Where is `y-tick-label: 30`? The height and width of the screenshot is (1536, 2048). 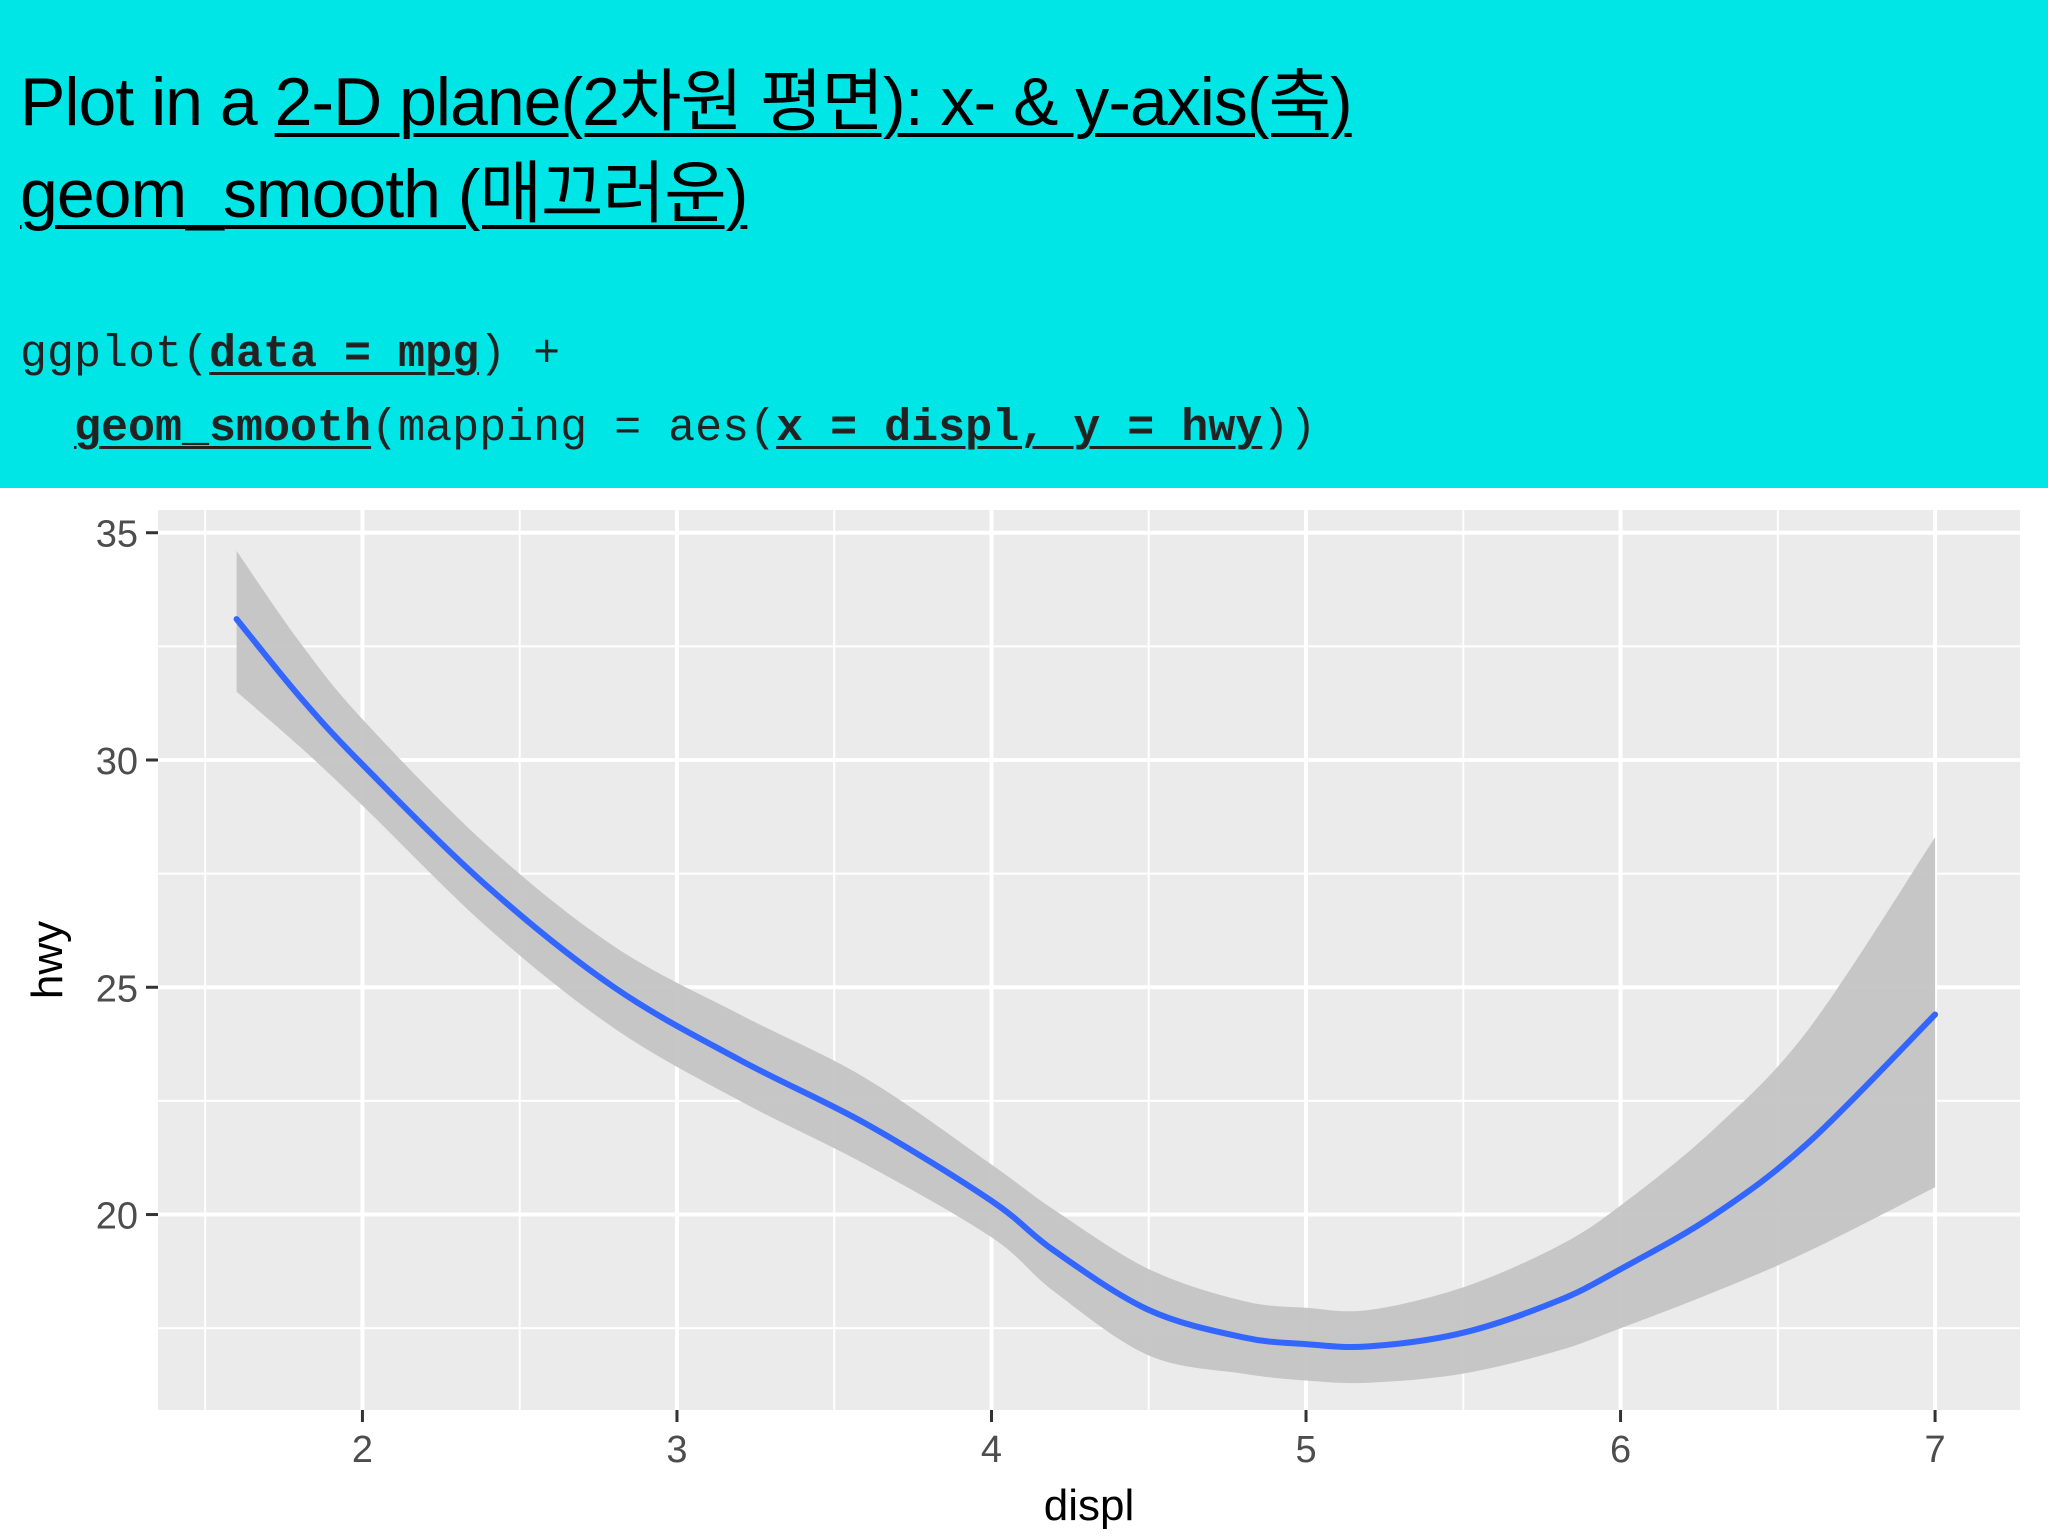
y-tick-label: 30 is located at coordinates (117, 762).